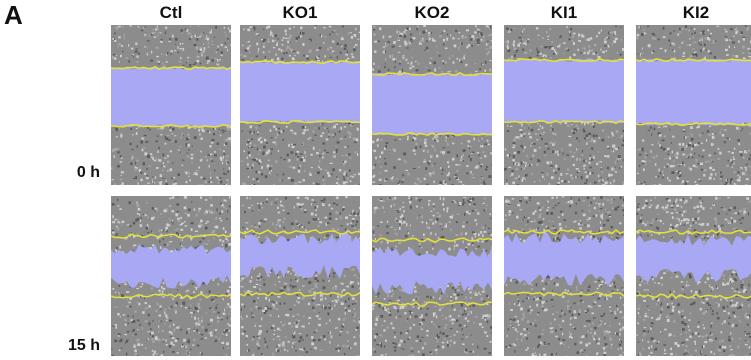 This screenshot has height=360, width=751. What do you see at coordinates (564, 12) in the screenshot?
I see `column-label-ki1: KI1` at bounding box center [564, 12].